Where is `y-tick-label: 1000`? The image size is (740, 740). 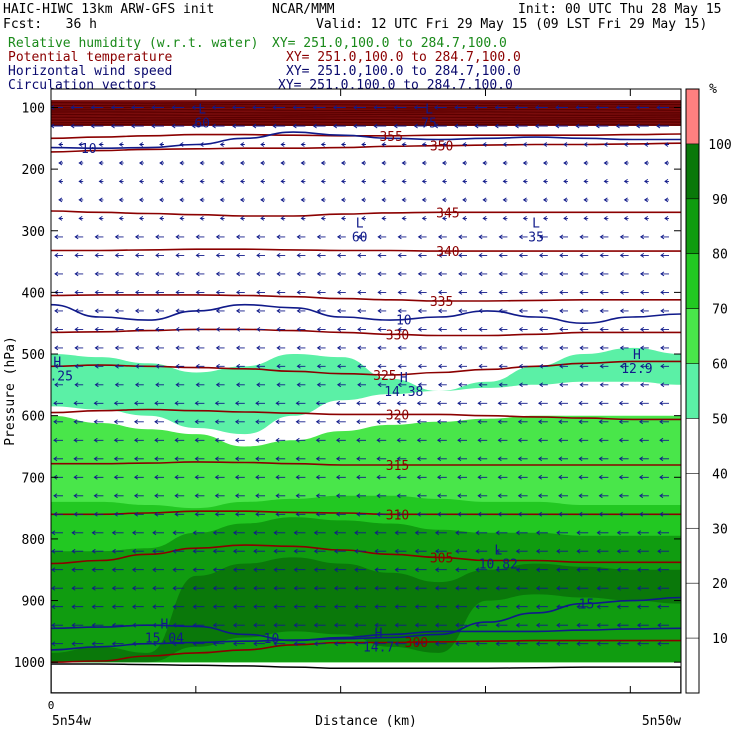 y-tick-label: 1000 is located at coordinates (29, 663).